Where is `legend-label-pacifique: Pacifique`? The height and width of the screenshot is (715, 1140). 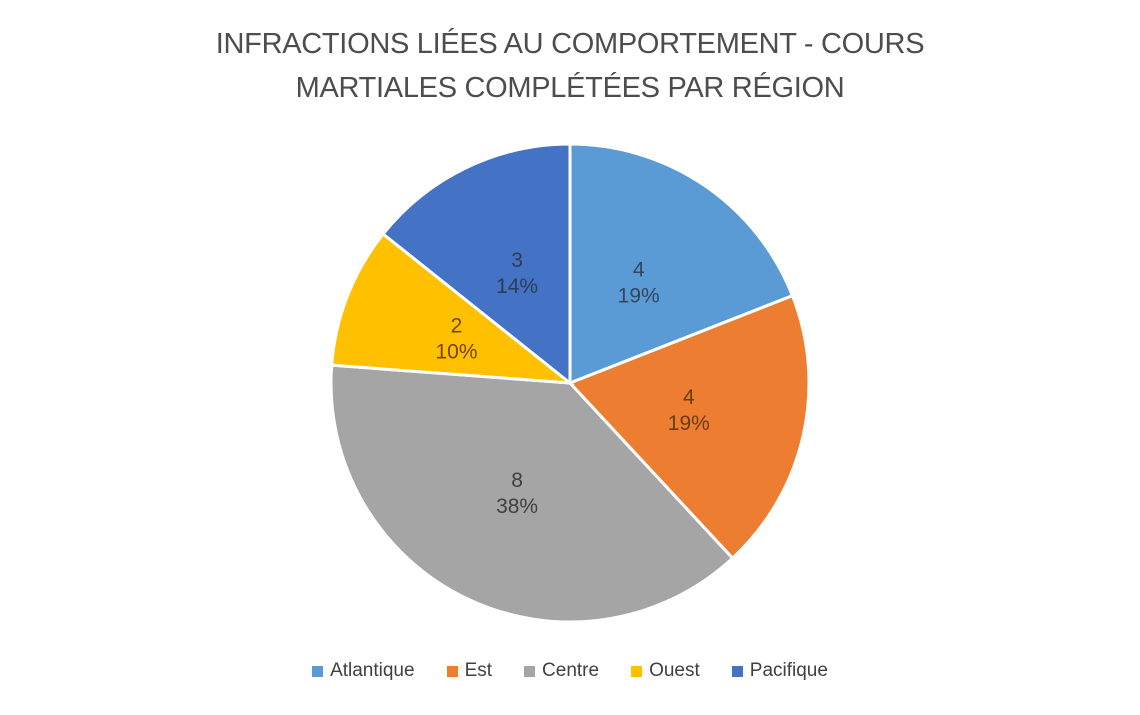 legend-label-pacifique: Pacifique is located at coordinates (788, 670).